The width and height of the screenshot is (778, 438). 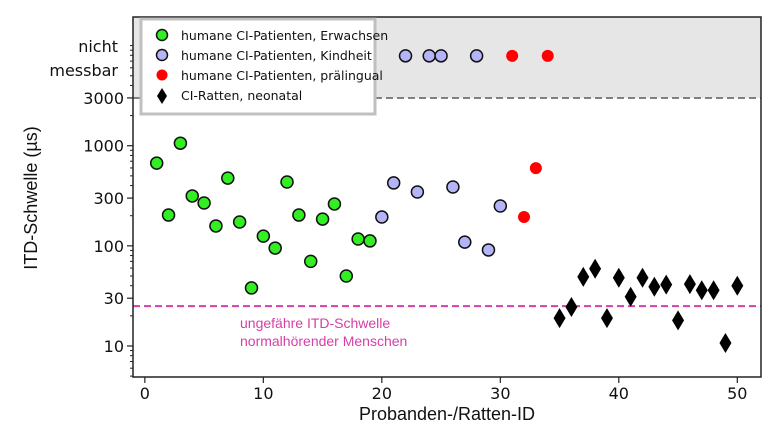 I want to click on x-tick-label: 50, so click(x=737, y=393).